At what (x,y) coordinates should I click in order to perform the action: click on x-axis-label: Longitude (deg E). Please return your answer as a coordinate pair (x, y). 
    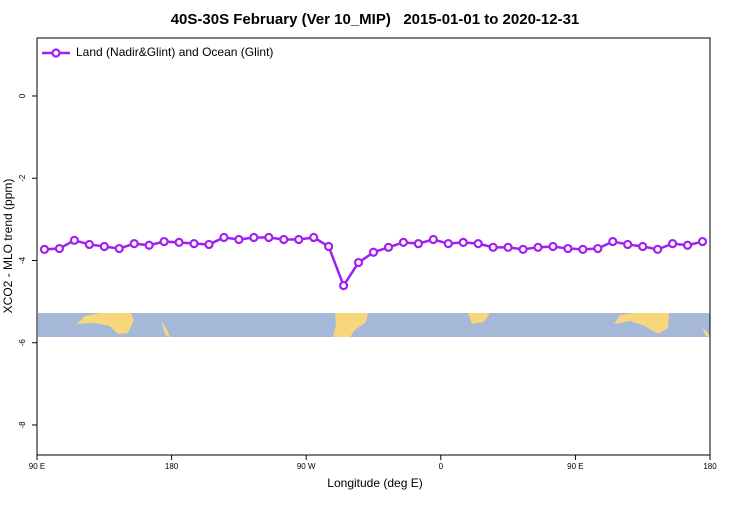
    Looking at the image, I should click on (374, 483).